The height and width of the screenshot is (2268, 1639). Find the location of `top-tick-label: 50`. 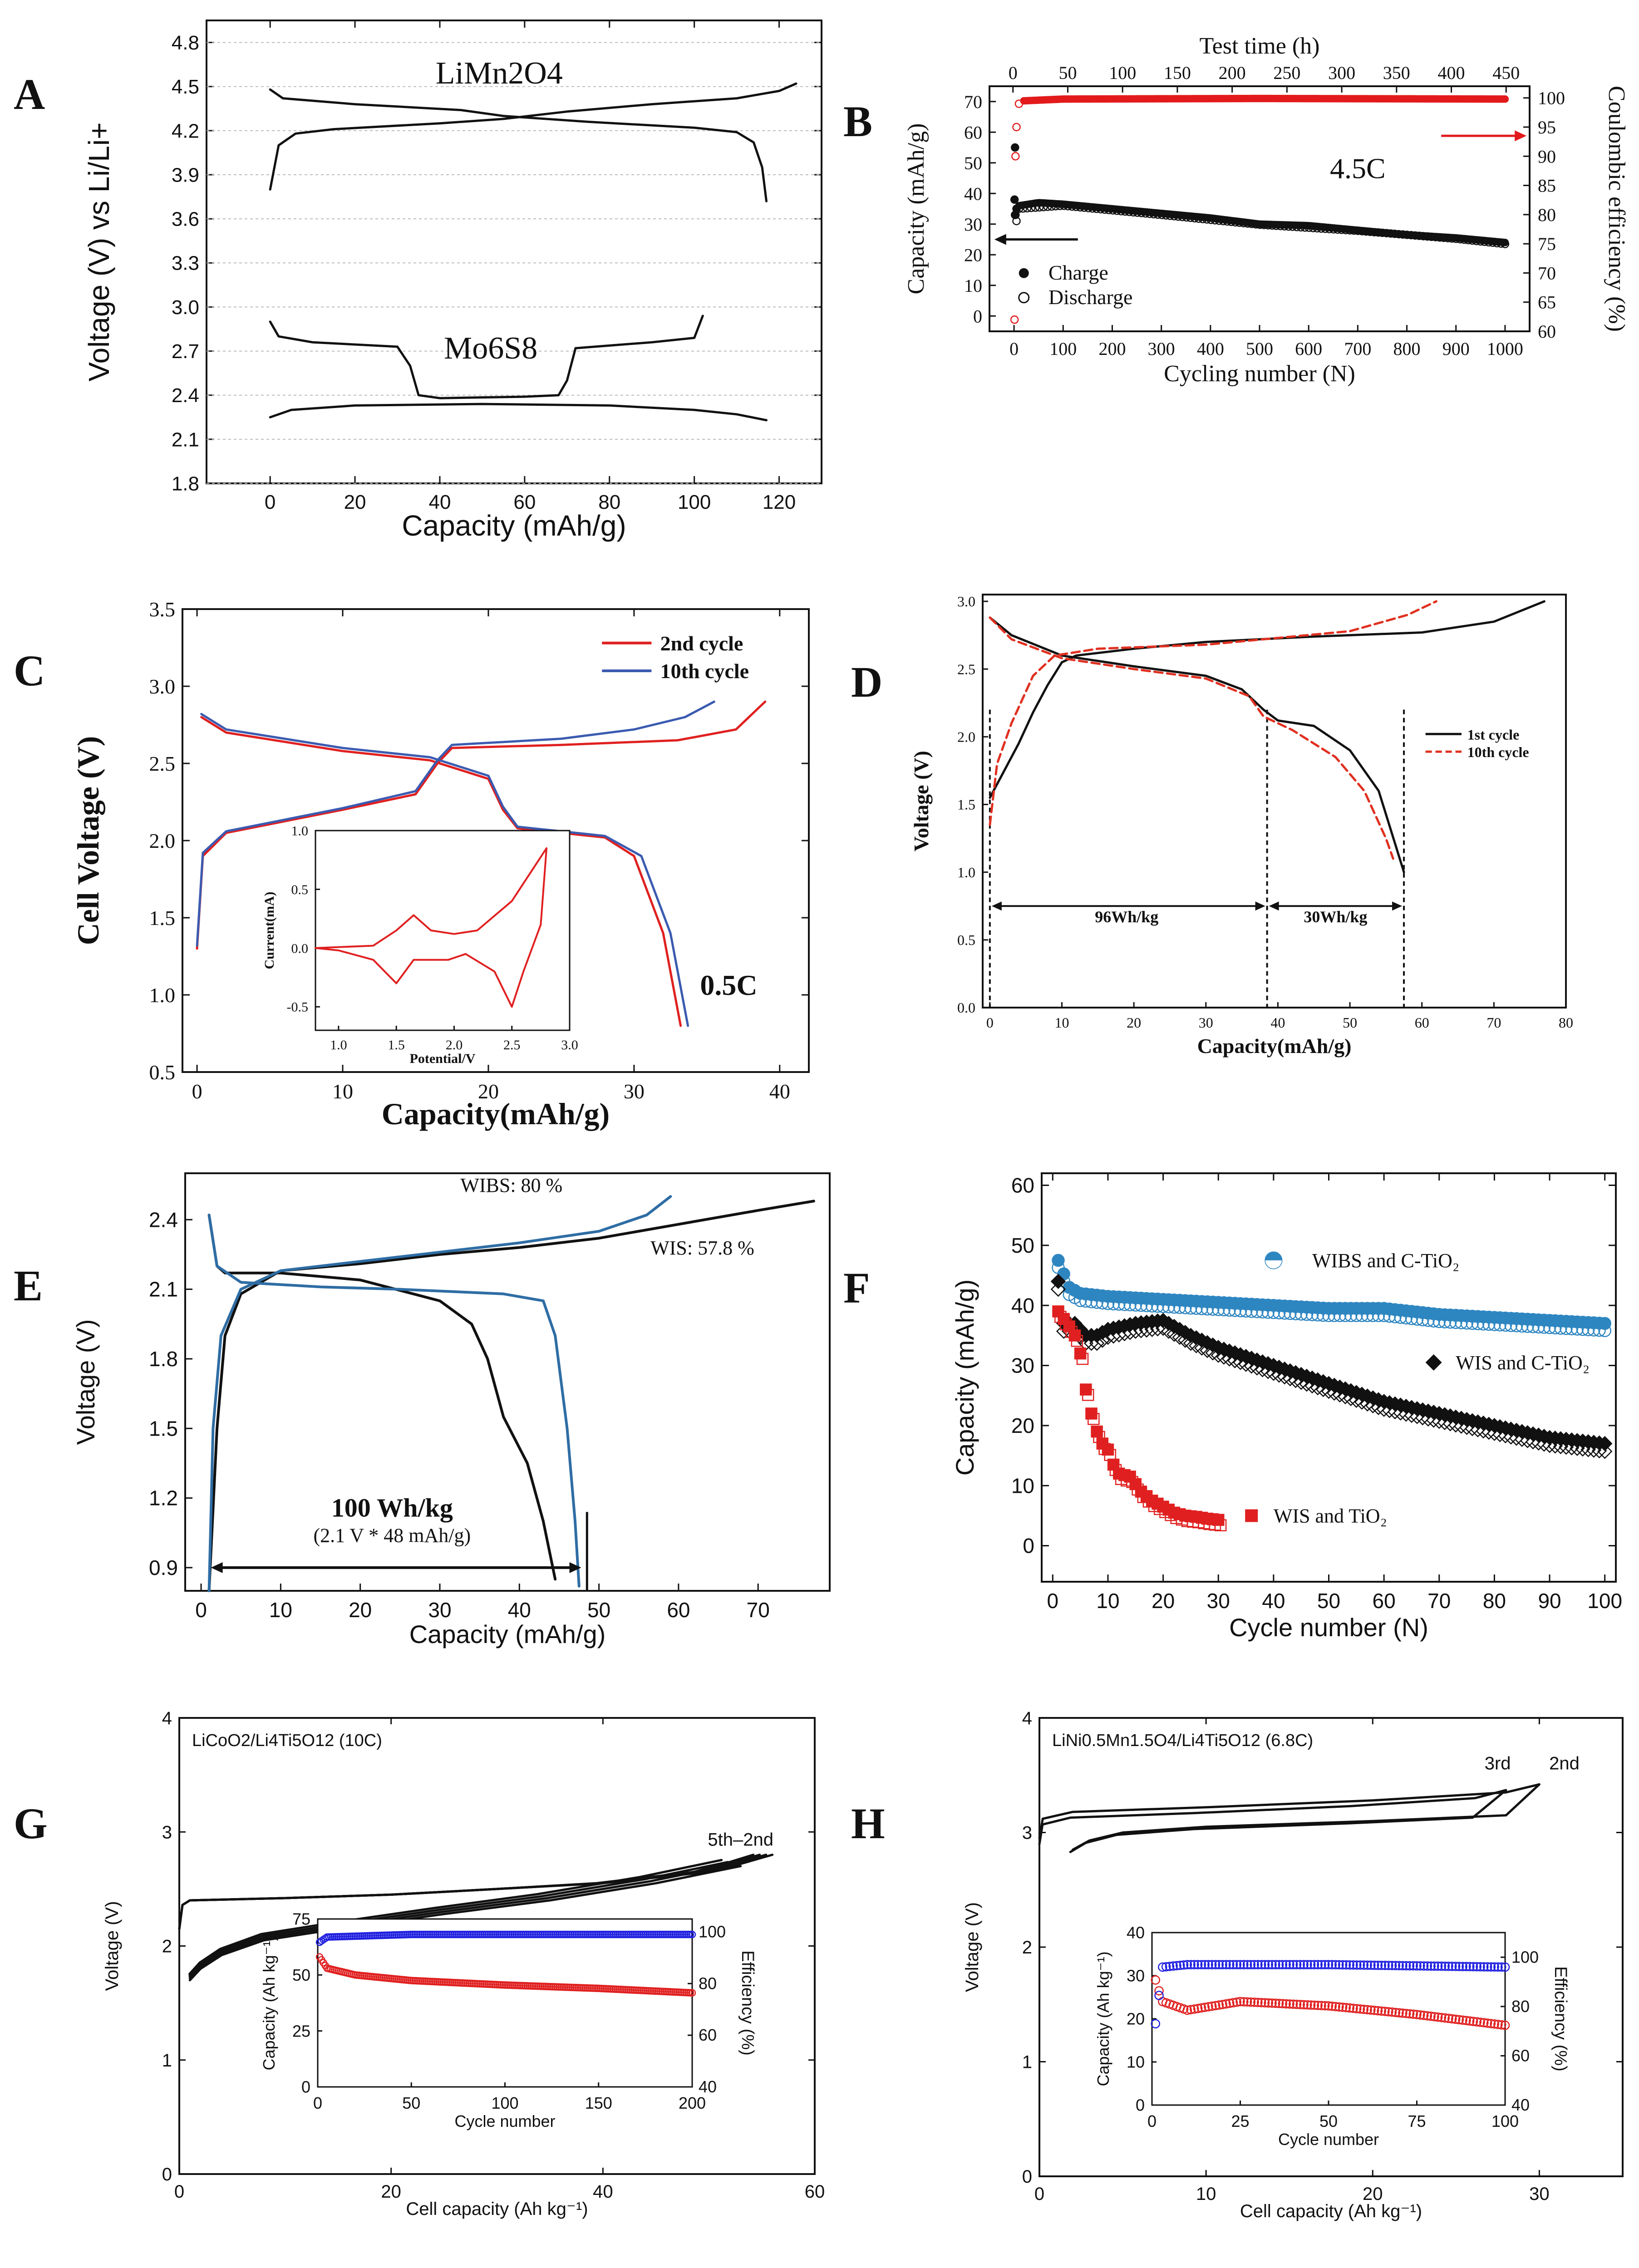

top-tick-label: 50 is located at coordinates (1068, 73).